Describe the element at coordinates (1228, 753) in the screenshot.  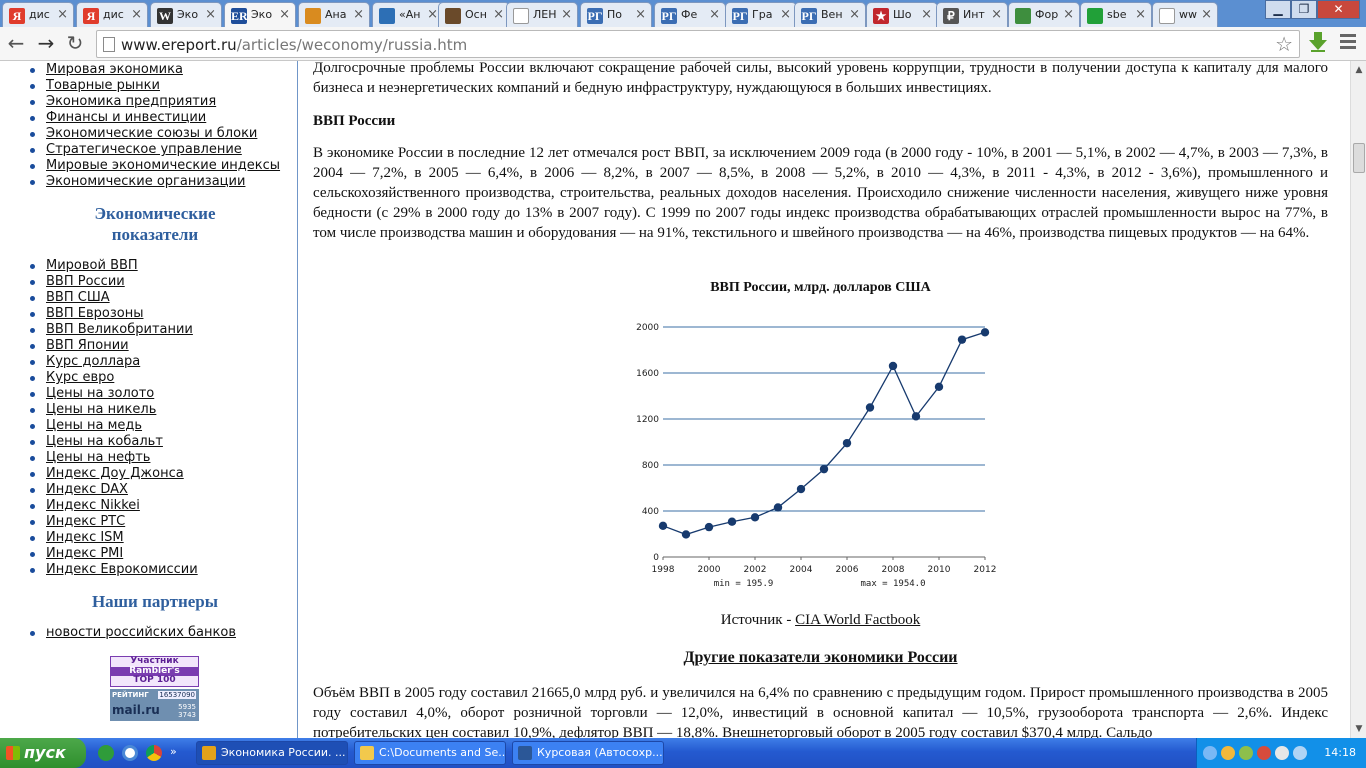
I see `security-icon` at that location.